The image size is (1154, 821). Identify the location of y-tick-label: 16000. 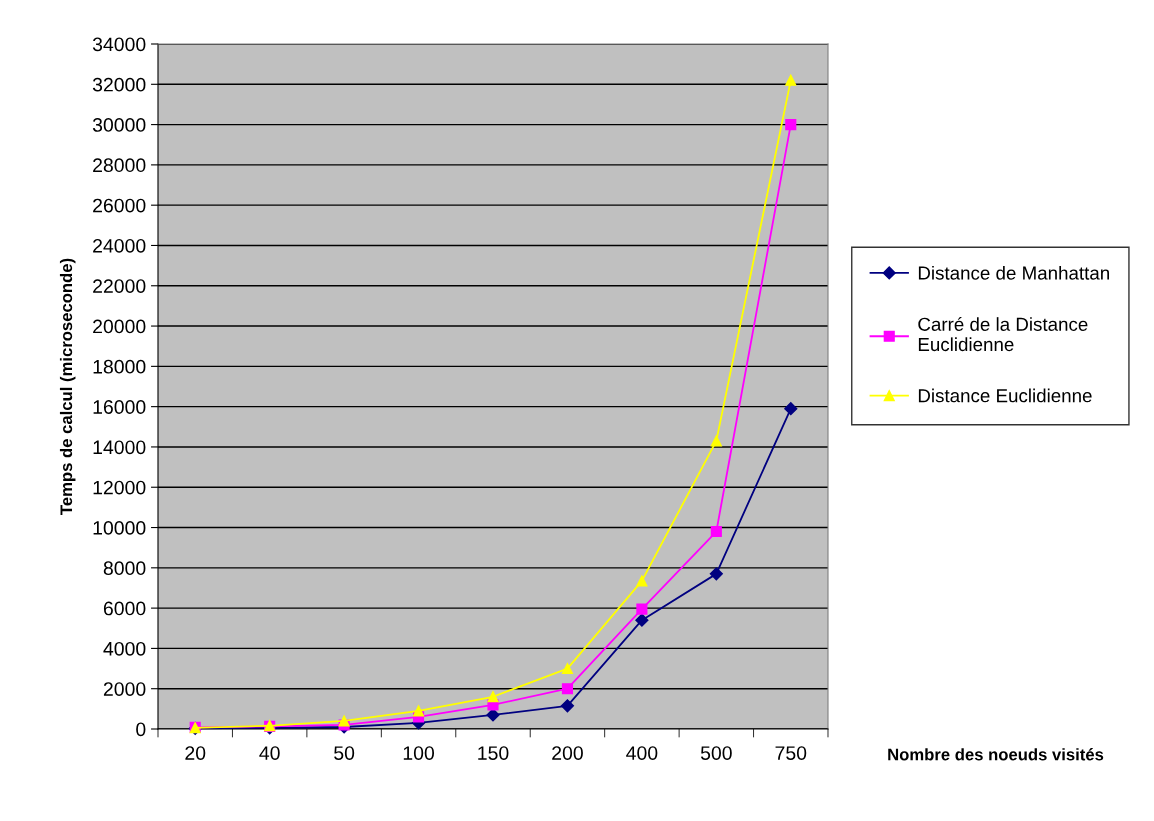
(119, 407).